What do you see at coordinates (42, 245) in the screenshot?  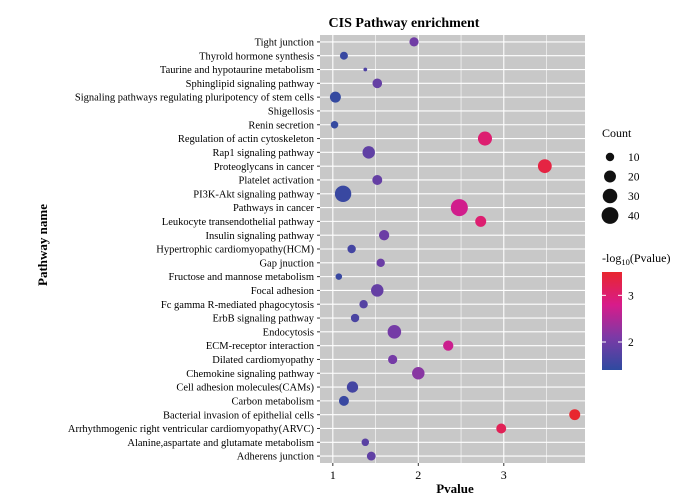 I see `y-axis-title: Pathway name` at bounding box center [42, 245].